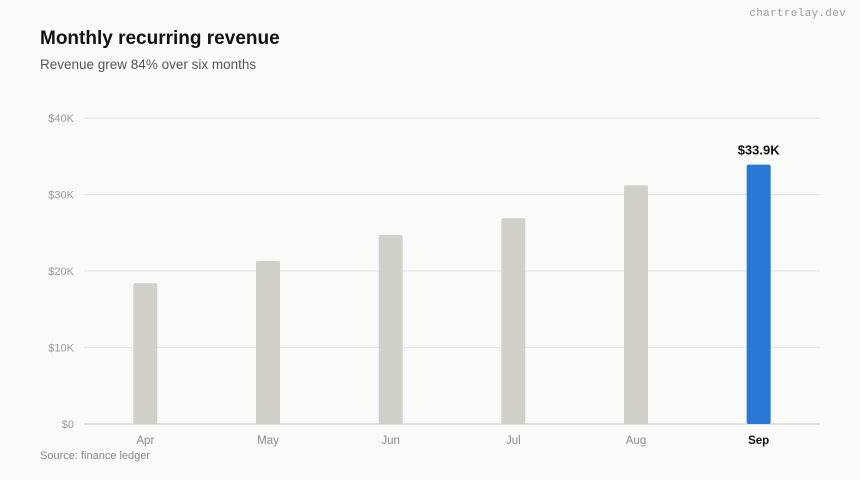 The width and height of the screenshot is (860, 480). I want to click on x-tick-label: May, so click(268, 441).